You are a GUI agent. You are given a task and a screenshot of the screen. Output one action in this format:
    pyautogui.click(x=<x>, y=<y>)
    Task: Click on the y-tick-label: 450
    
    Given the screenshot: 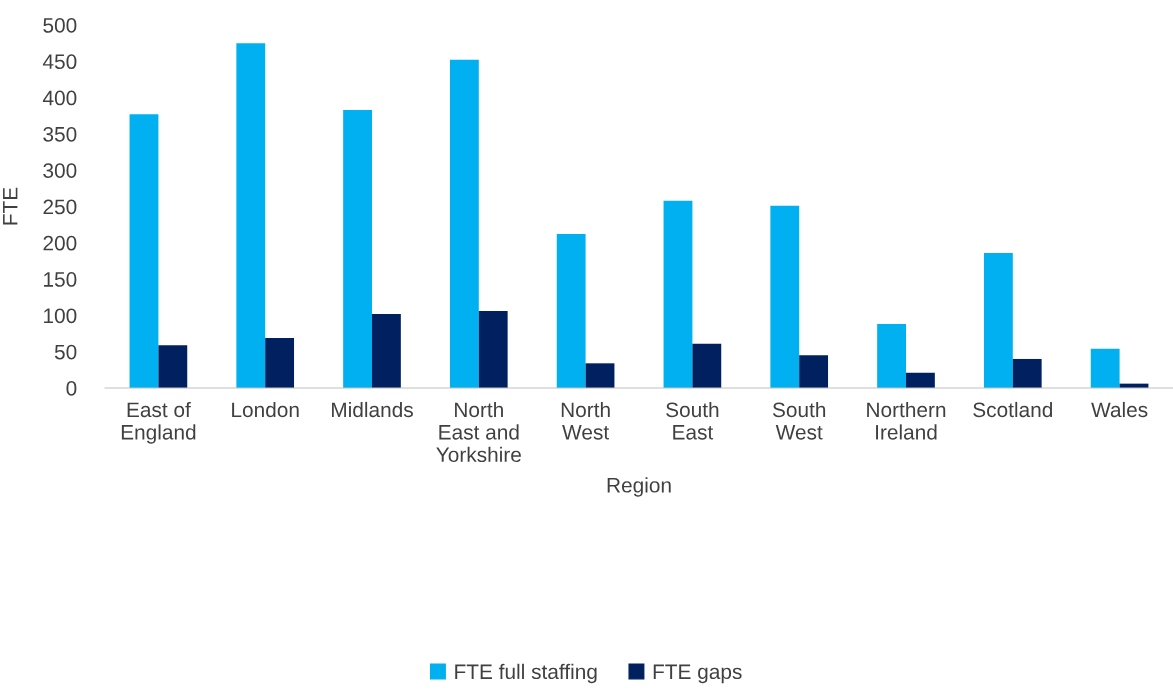 What is the action you would take?
    pyautogui.click(x=59, y=62)
    